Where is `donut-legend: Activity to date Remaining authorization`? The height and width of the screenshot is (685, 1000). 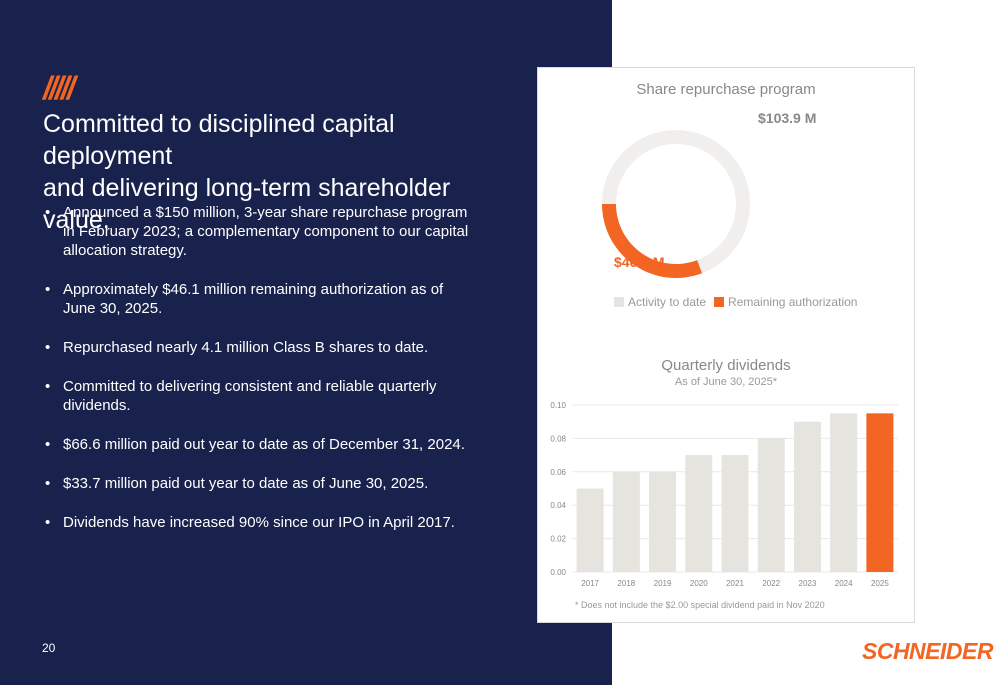 donut-legend: Activity to date Remaining authorization is located at coordinates (739, 302).